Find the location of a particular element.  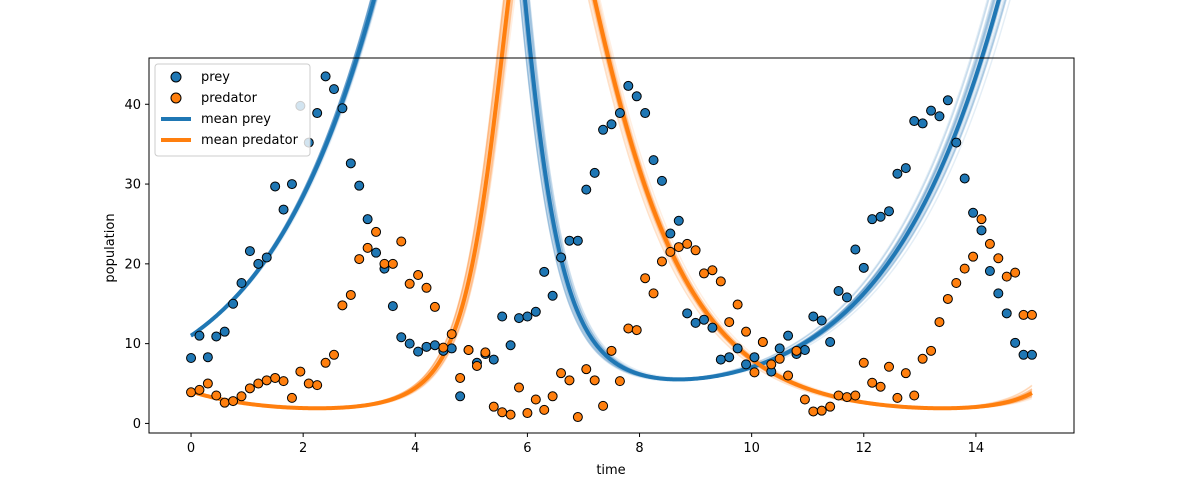

legend: prey predator mean prey mean predator is located at coordinates (232, 110).